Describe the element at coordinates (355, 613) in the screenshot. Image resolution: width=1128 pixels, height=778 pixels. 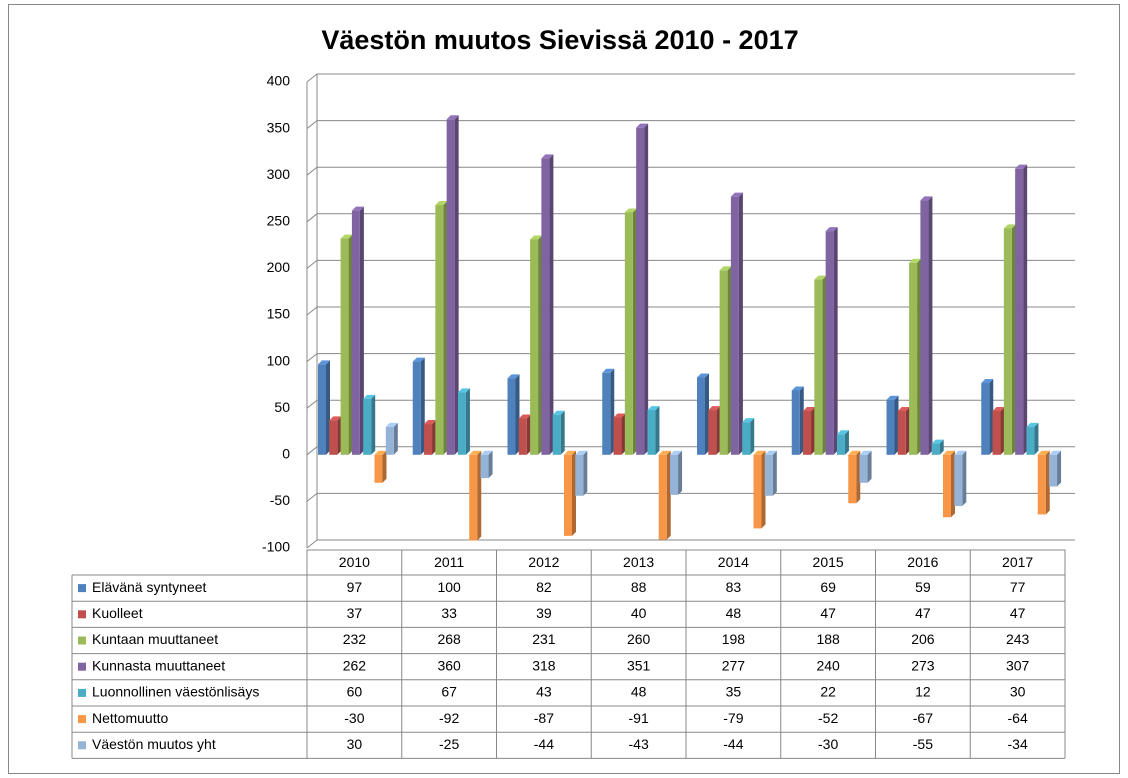
I see `table-value: 37` at that location.